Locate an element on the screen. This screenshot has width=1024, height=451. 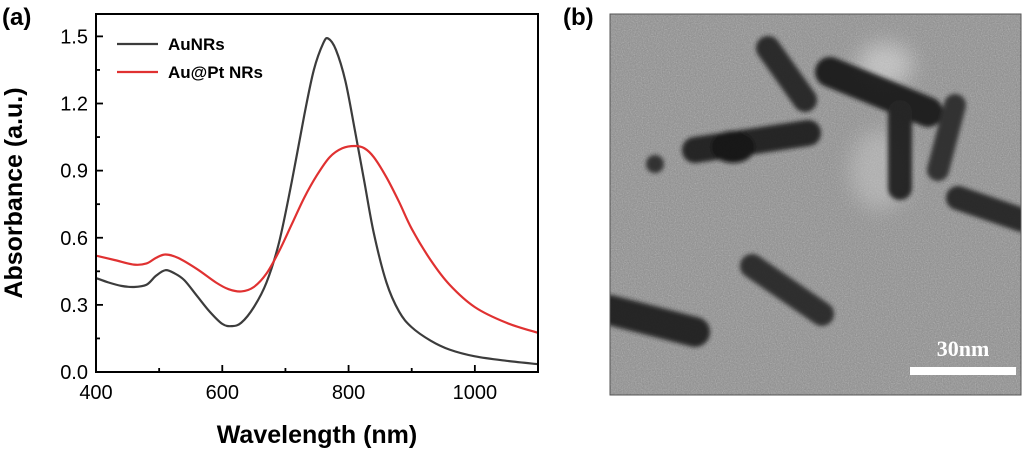
x-tick-label: 1000 is located at coordinates (475, 393).